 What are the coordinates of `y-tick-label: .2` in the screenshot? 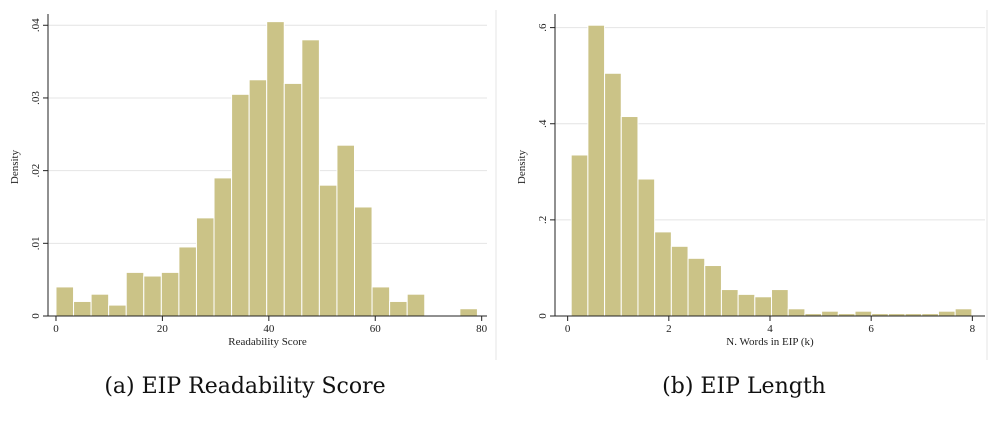 It's located at (543, 220).